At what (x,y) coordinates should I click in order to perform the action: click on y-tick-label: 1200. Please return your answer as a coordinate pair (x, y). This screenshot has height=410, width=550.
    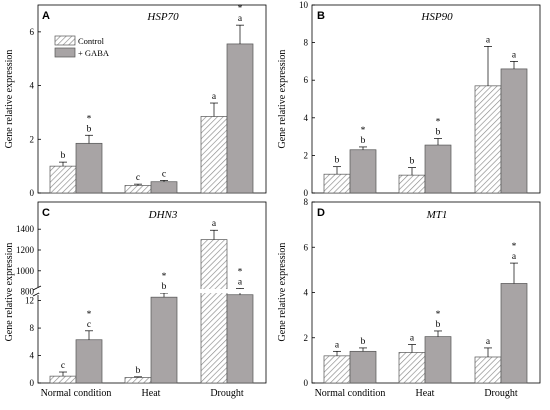
    Looking at the image, I should click on (25, 250).